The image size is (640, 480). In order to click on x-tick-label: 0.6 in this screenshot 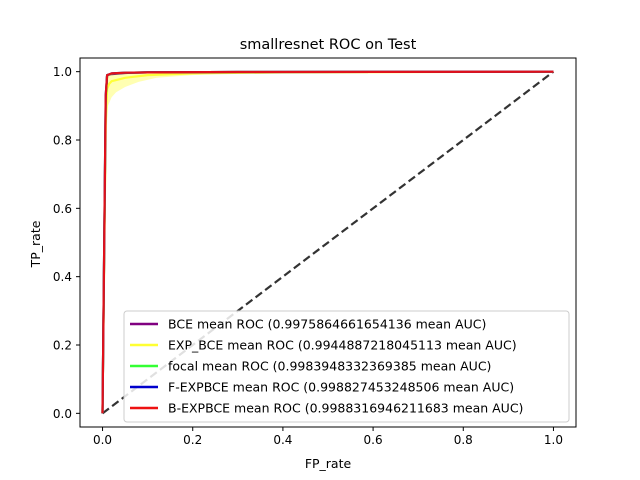, I will do `click(373, 440)`.